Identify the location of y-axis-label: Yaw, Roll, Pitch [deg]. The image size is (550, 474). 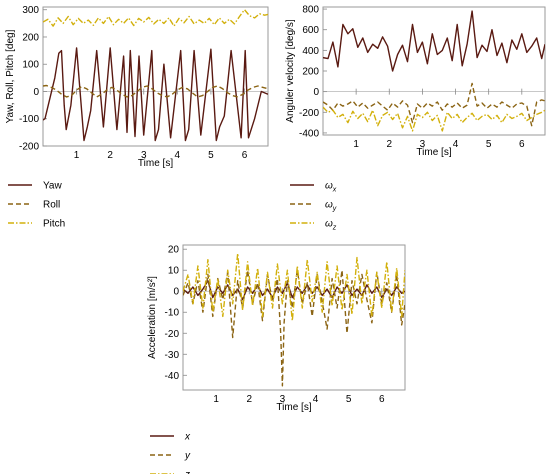
(10, 76).